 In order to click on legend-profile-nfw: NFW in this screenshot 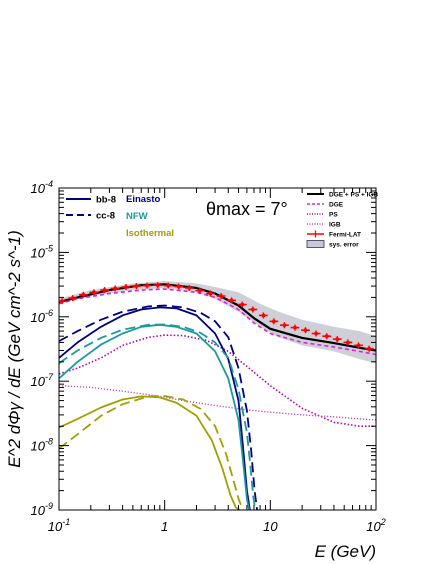, I will do `click(137, 216)`.